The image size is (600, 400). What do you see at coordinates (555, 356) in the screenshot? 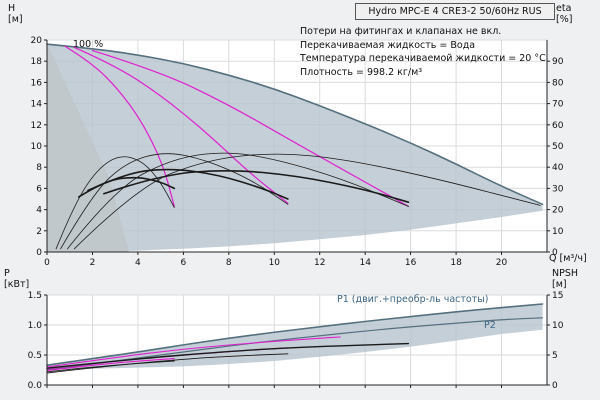
I see `svg-text: 5` at bounding box center [555, 356].